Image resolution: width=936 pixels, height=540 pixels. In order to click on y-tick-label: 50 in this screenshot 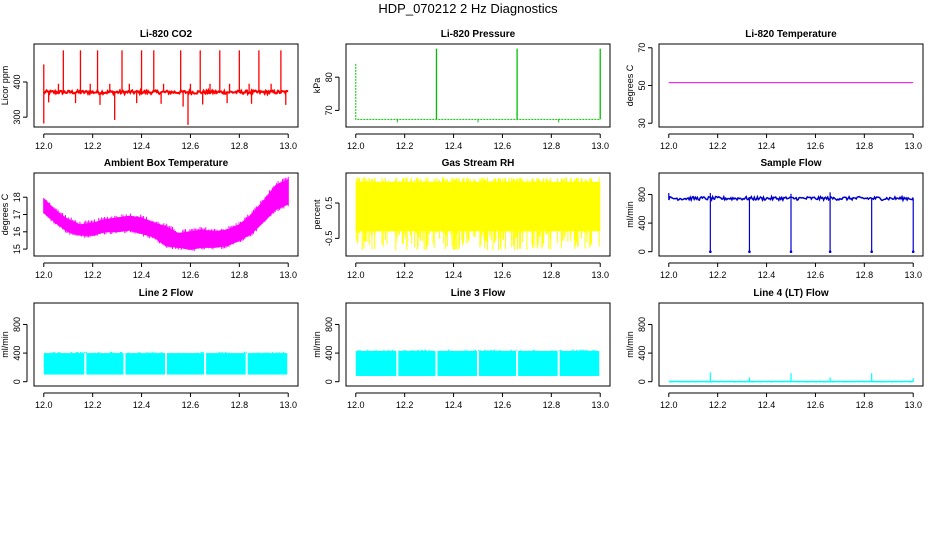, I will do `click(642, 85)`.